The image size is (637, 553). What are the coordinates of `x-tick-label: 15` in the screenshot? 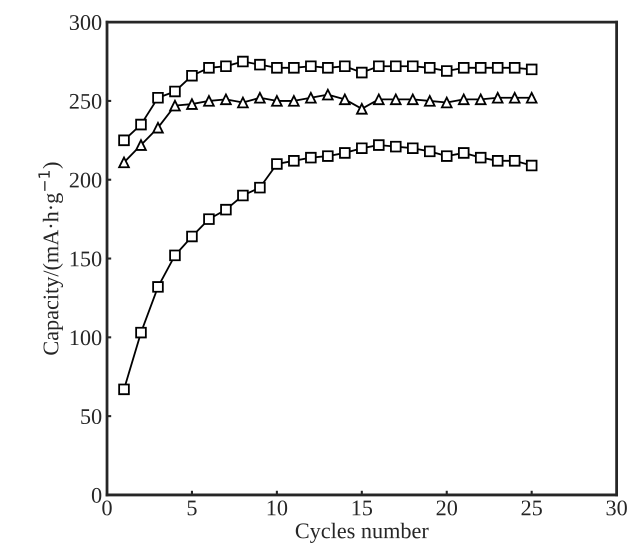 It's located at (362, 508).